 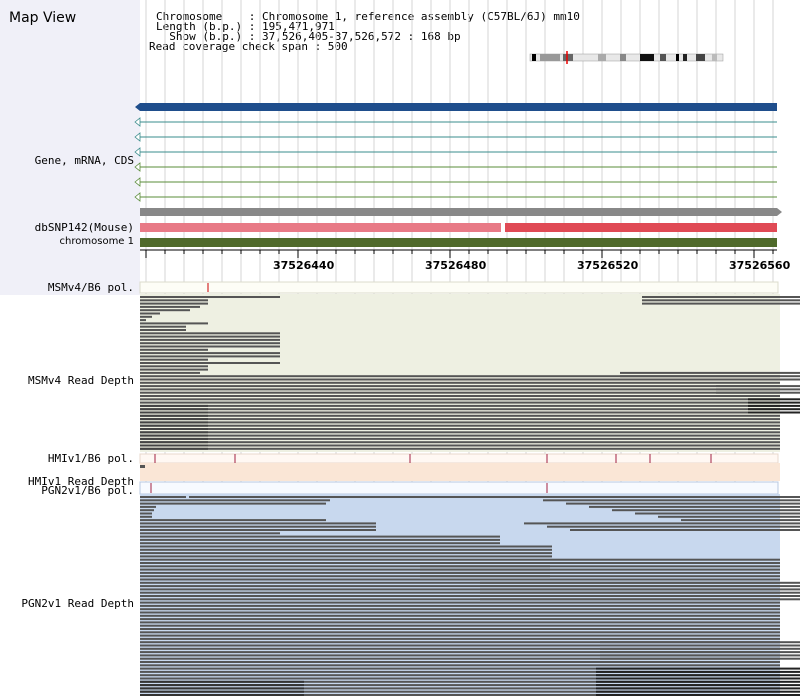 I want to click on msm-pol-label: MSMv4/B6 pol., so click(x=90, y=287).